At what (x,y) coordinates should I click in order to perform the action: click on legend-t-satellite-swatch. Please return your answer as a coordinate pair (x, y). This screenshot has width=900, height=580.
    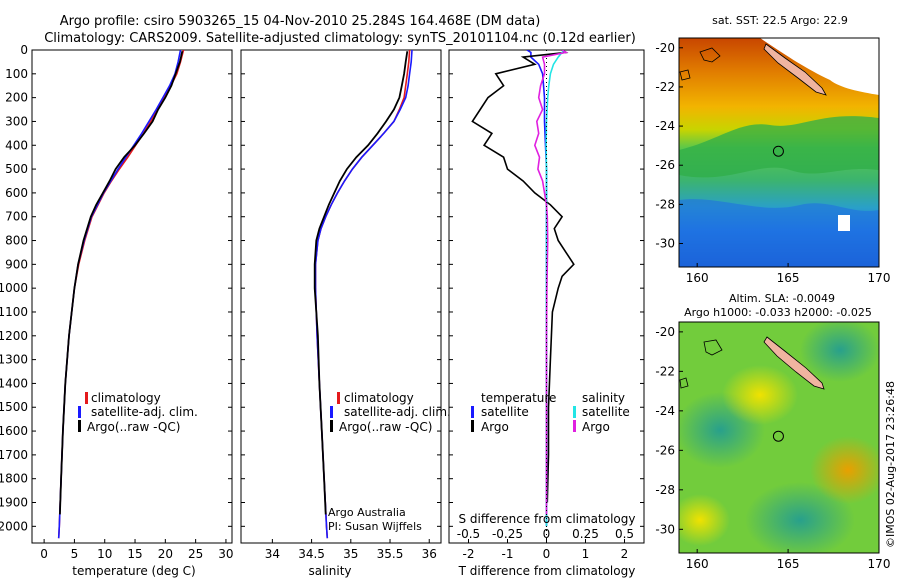
    Looking at the image, I should click on (472, 412).